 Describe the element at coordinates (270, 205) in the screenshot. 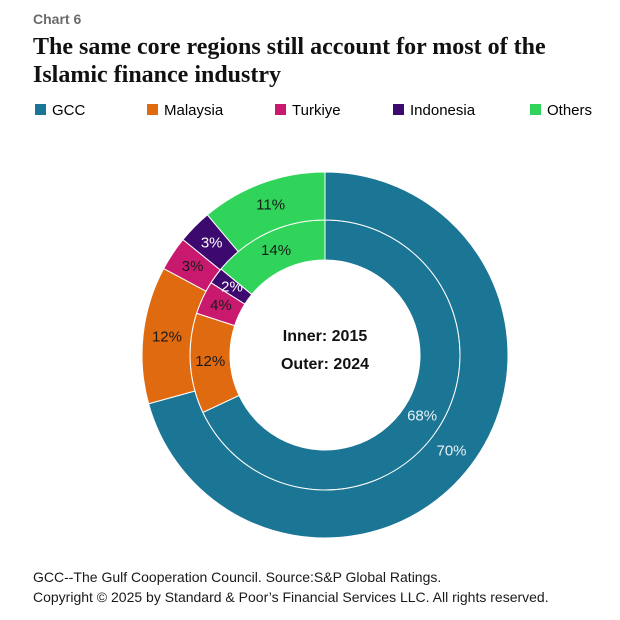

I see `data-label: 11%` at that location.